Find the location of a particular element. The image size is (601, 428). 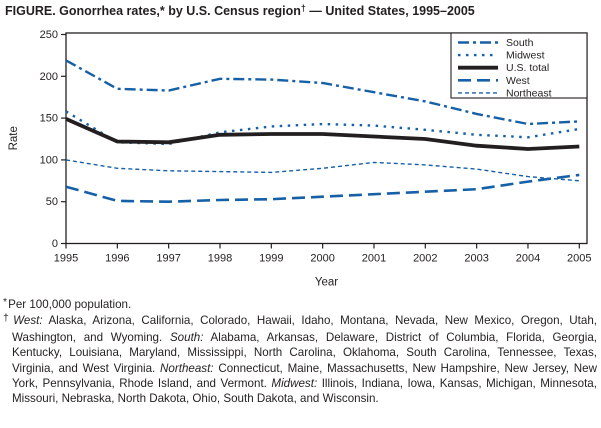

x-tick-label: 2004 is located at coordinates (528, 259).